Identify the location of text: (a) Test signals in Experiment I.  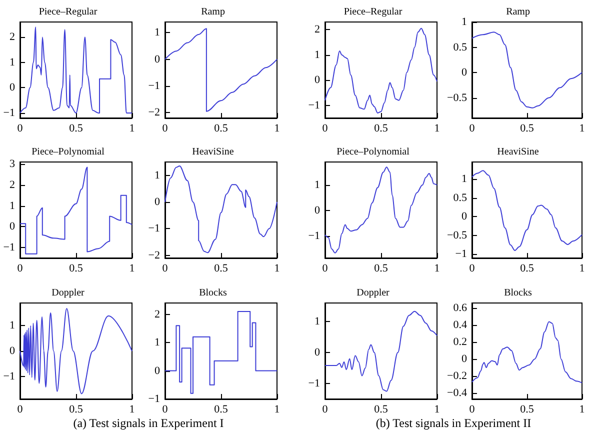
(148, 423).